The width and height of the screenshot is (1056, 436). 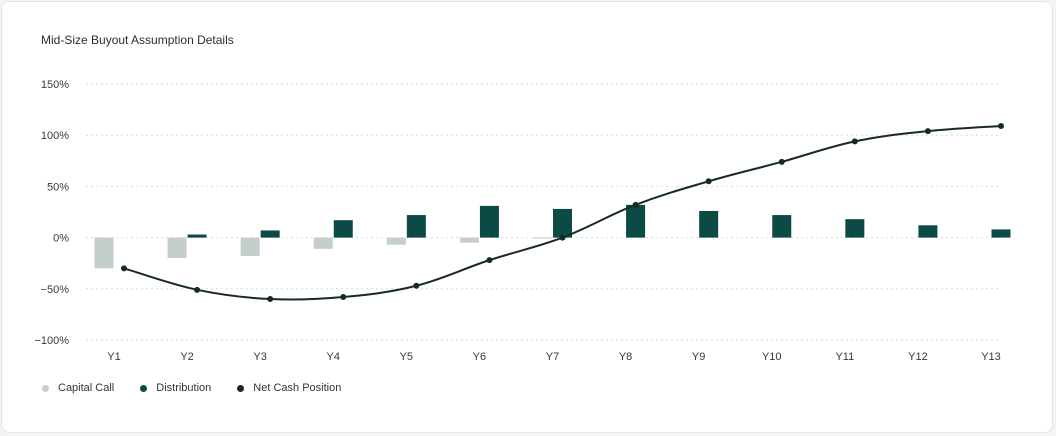 What do you see at coordinates (625, 357) in the screenshot?
I see `x-tick-label: Y8` at bounding box center [625, 357].